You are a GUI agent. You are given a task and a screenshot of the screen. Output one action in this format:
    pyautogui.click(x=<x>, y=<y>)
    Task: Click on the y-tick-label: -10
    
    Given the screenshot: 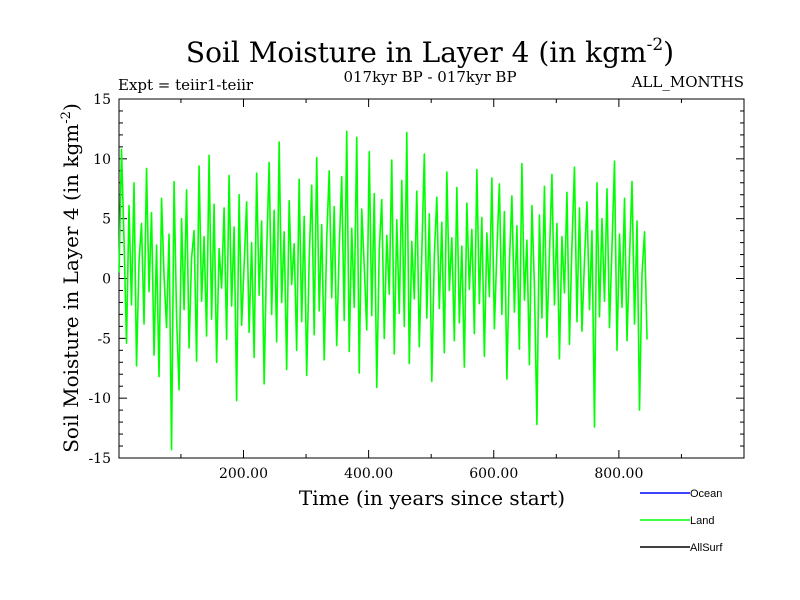 What is the action you would take?
    pyautogui.click(x=99, y=399)
    